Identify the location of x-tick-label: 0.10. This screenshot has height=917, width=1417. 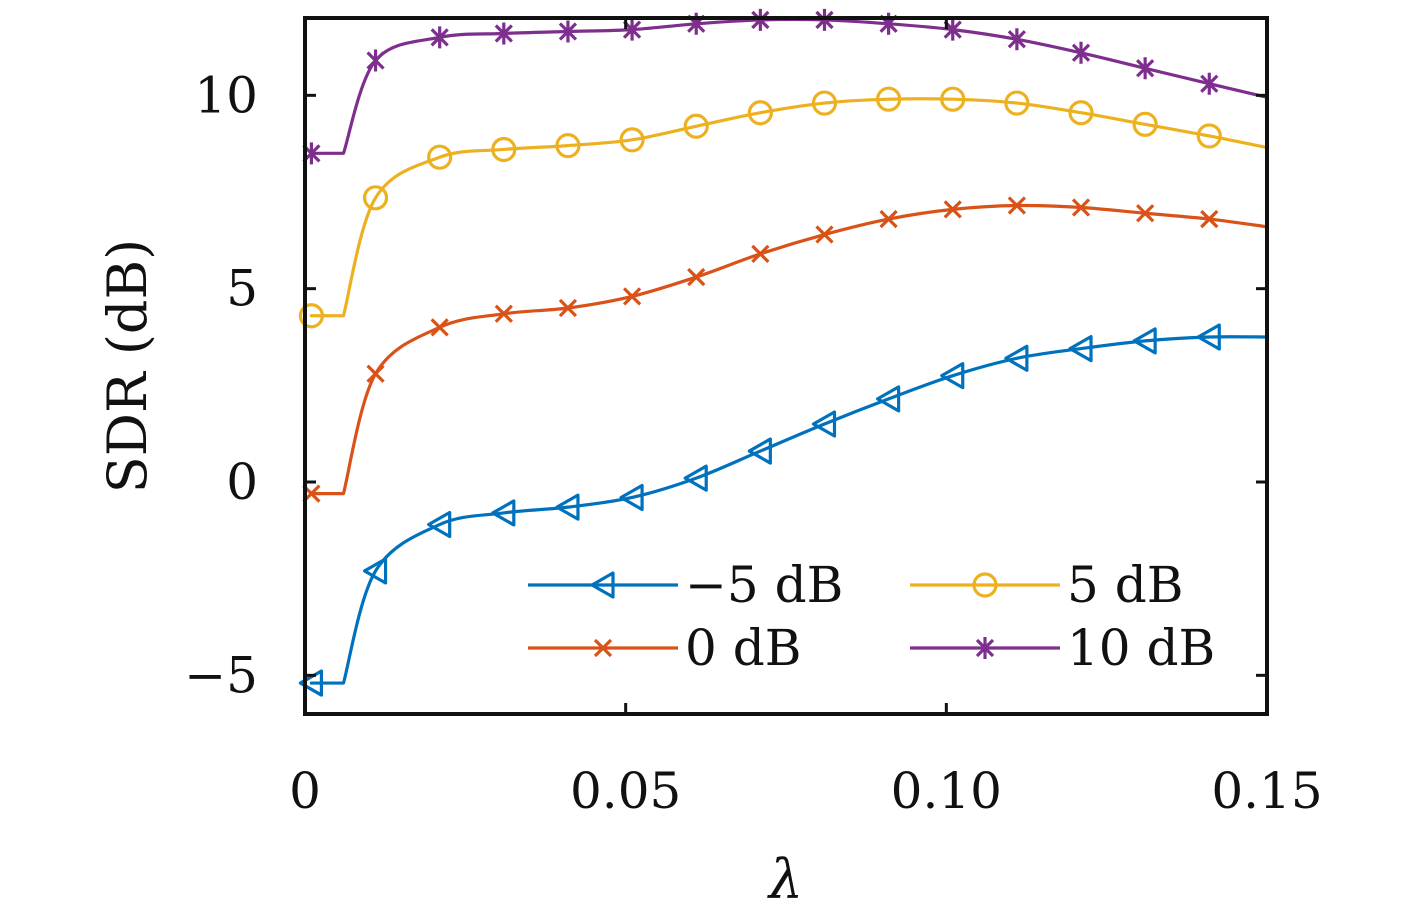
(946, 791).